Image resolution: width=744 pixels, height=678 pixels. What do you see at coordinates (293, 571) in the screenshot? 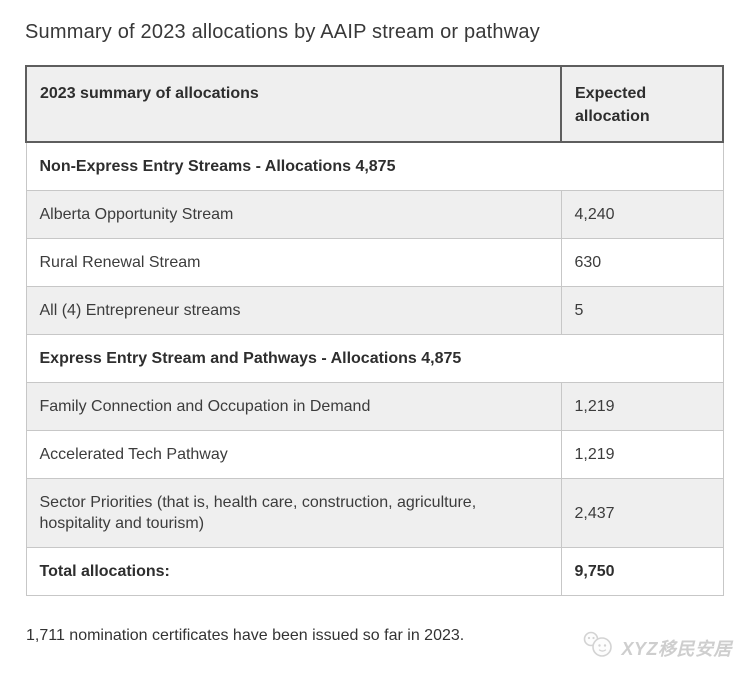
I see `total-label: Total allocations:` at bounding box center [293, 571].